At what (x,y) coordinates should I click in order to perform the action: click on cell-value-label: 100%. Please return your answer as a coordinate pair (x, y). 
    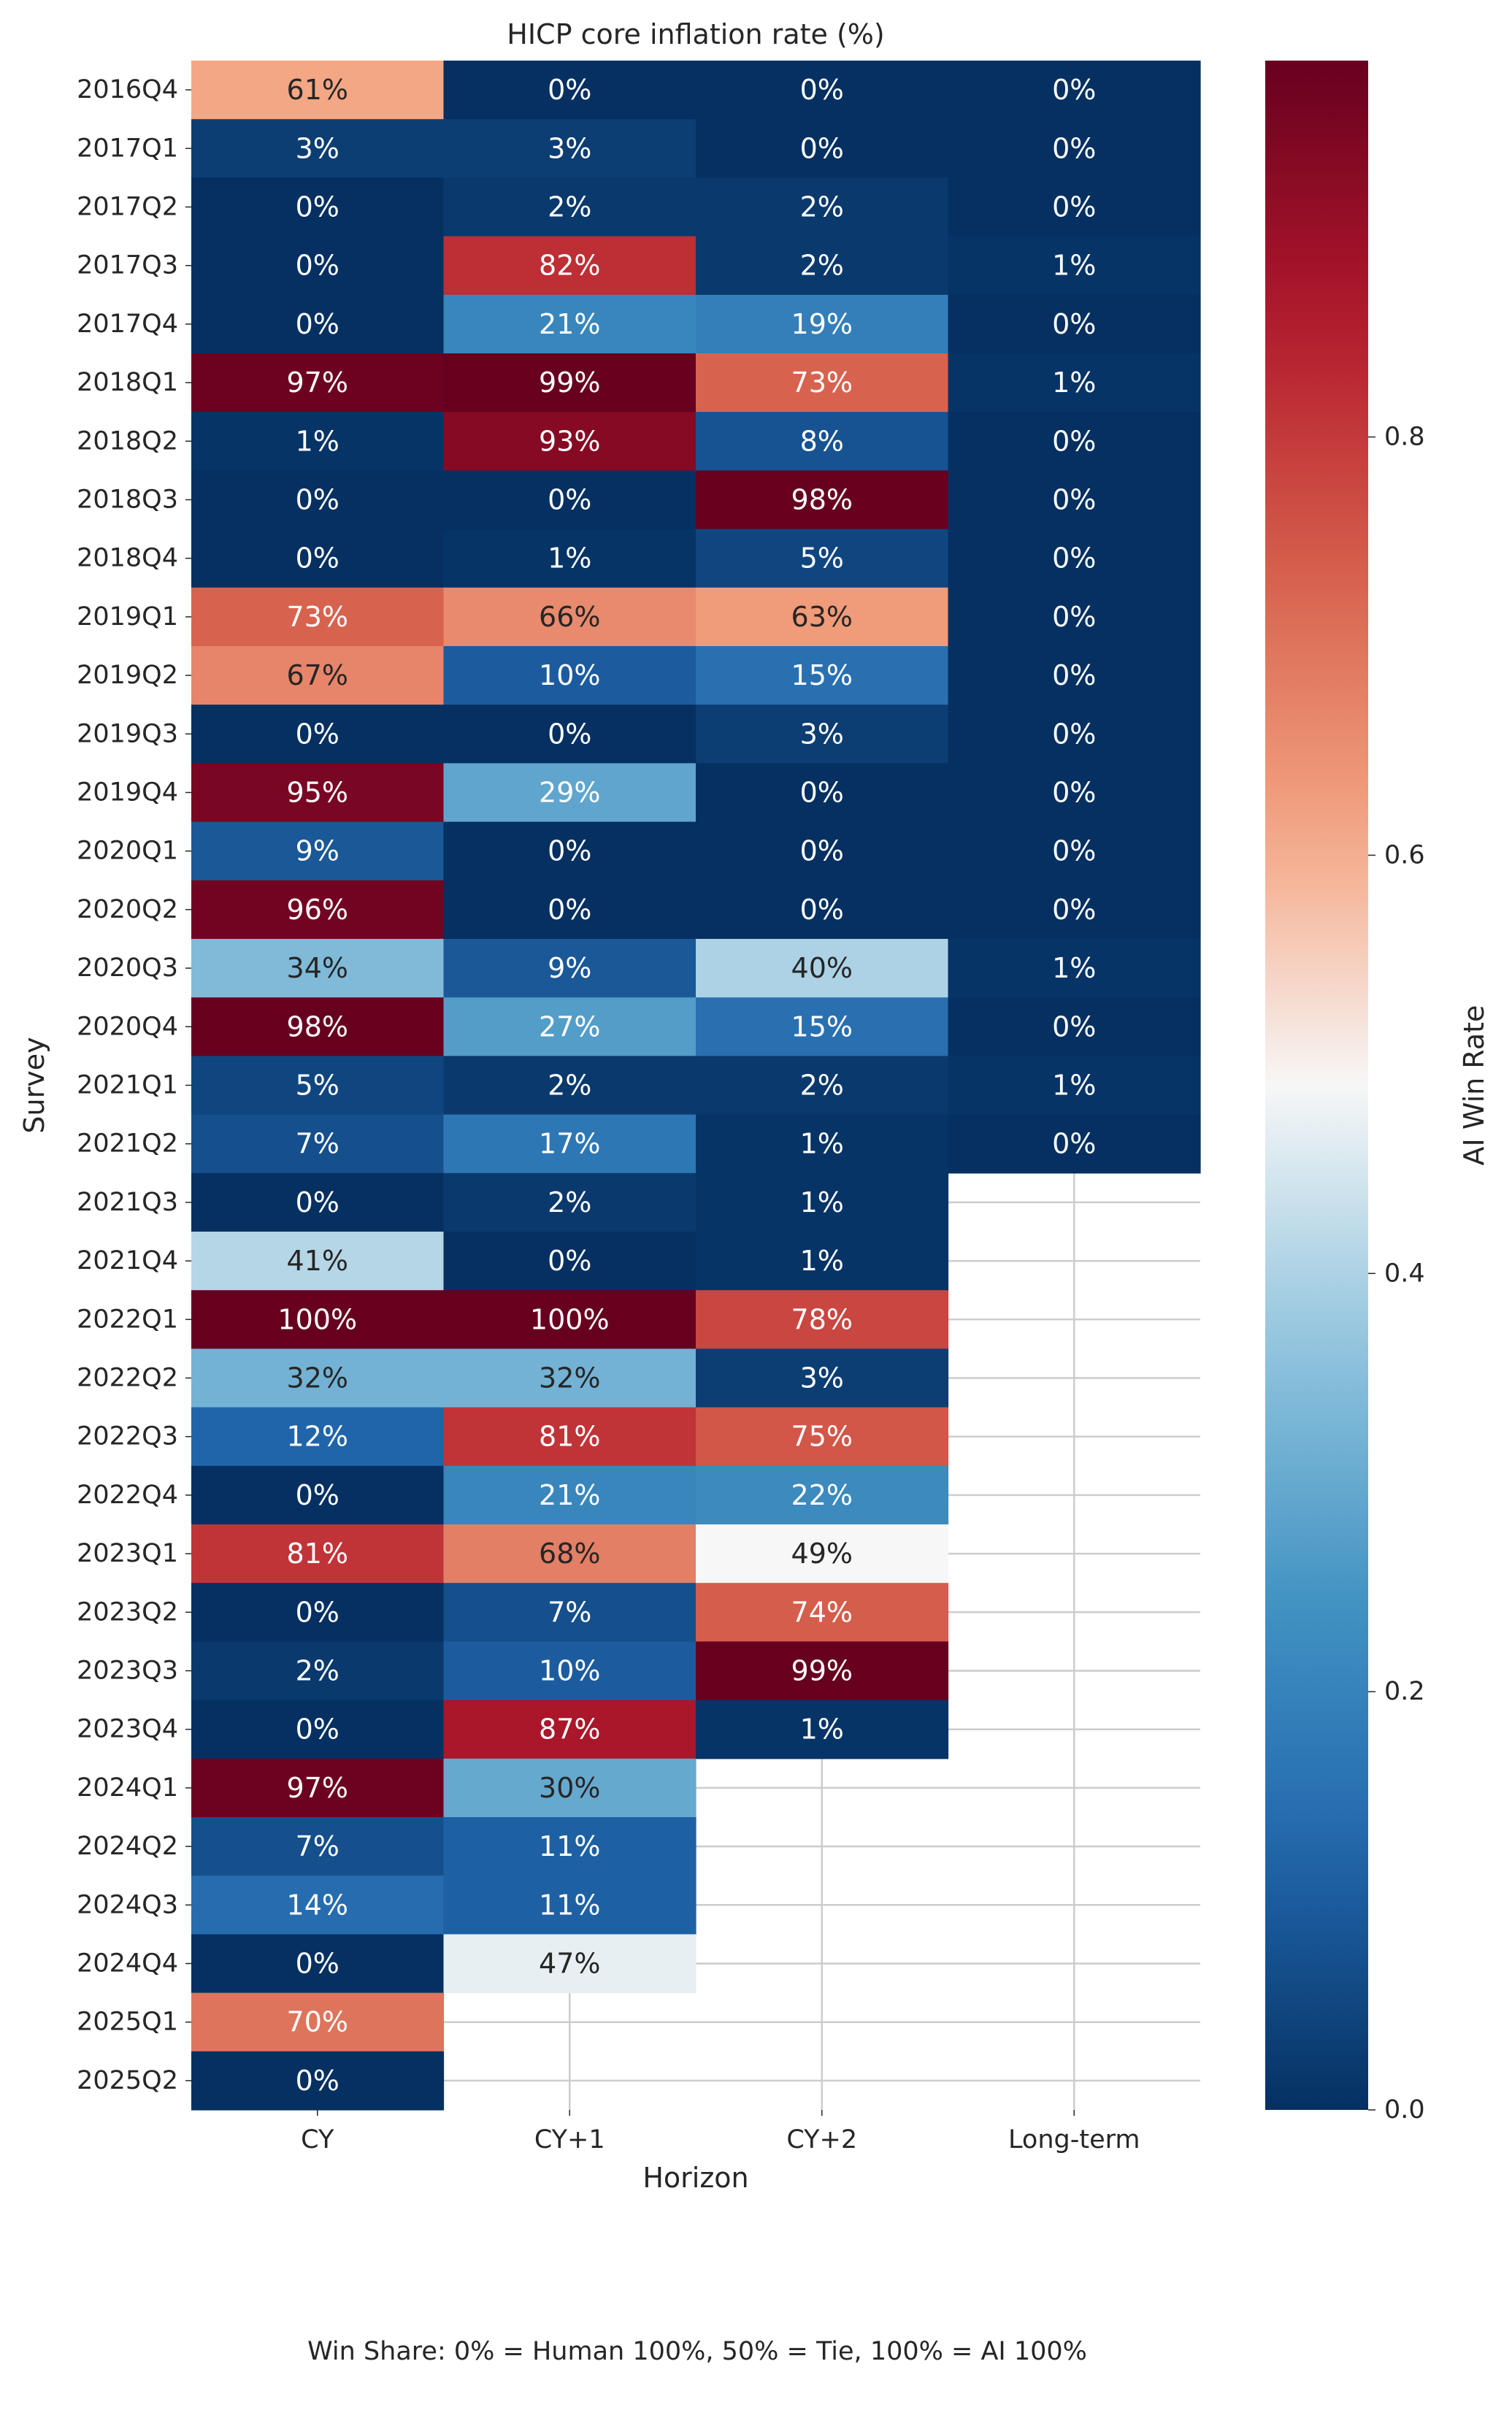
    Looking at the image, I should click on (570, 1319).